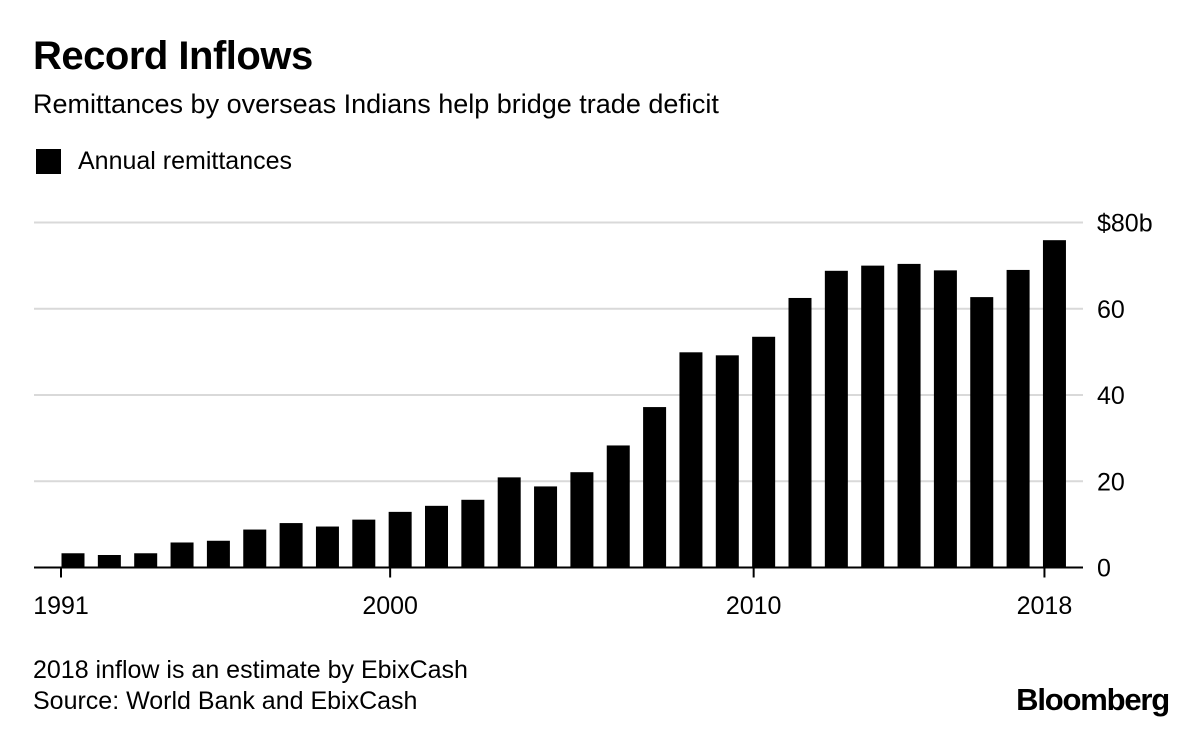  What do you see at coordinates (291, 545) in the screenshot?
I see `bar-1997` at bounding box center [291, 545].